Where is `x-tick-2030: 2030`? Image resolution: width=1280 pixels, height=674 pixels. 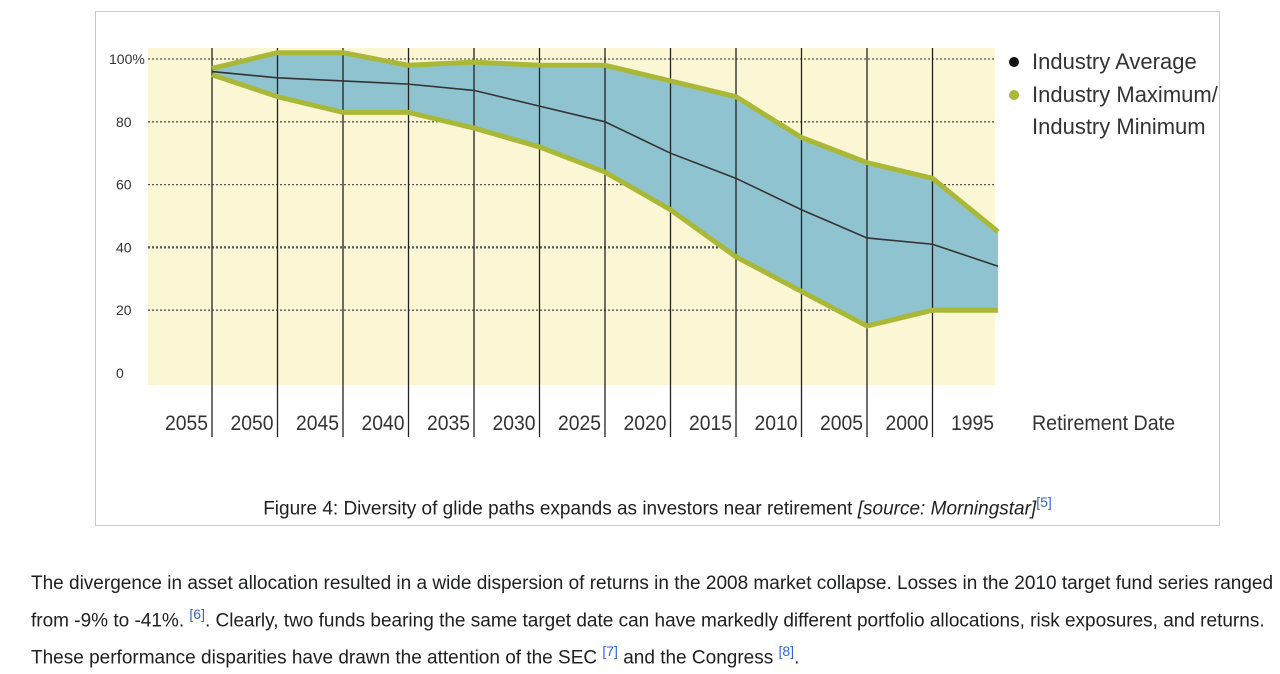
x-tick-2030: 2030 is located at coordinates (514, 423).